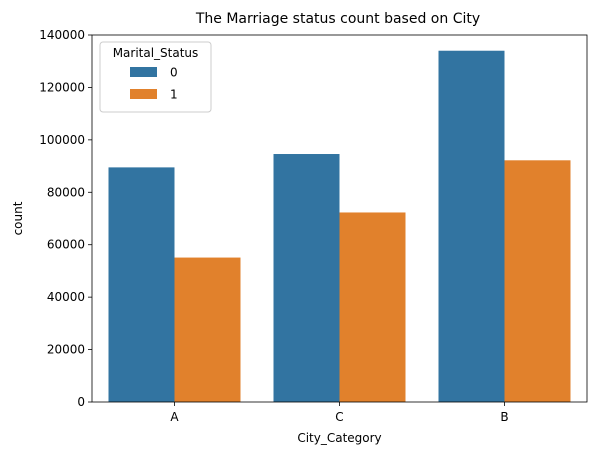 The width and height of the screenshot is (597, 455). Describe the element at coordinates (62, 87) in the screenshot. I see `y-tick-label: 120000` at that location.